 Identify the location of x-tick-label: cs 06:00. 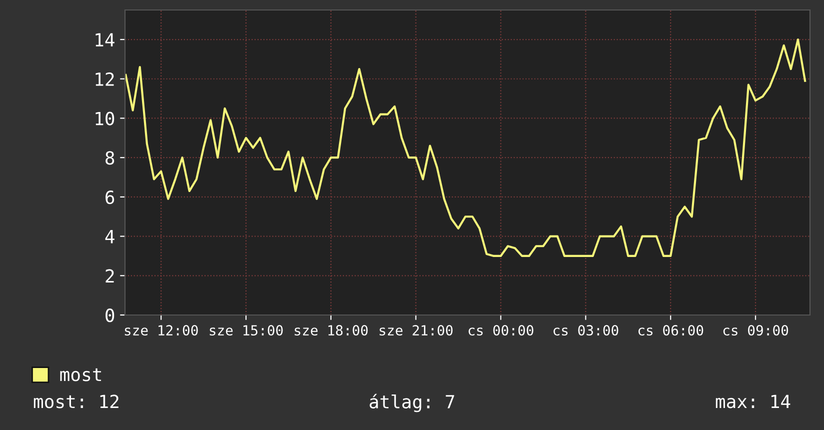
(671, 330).